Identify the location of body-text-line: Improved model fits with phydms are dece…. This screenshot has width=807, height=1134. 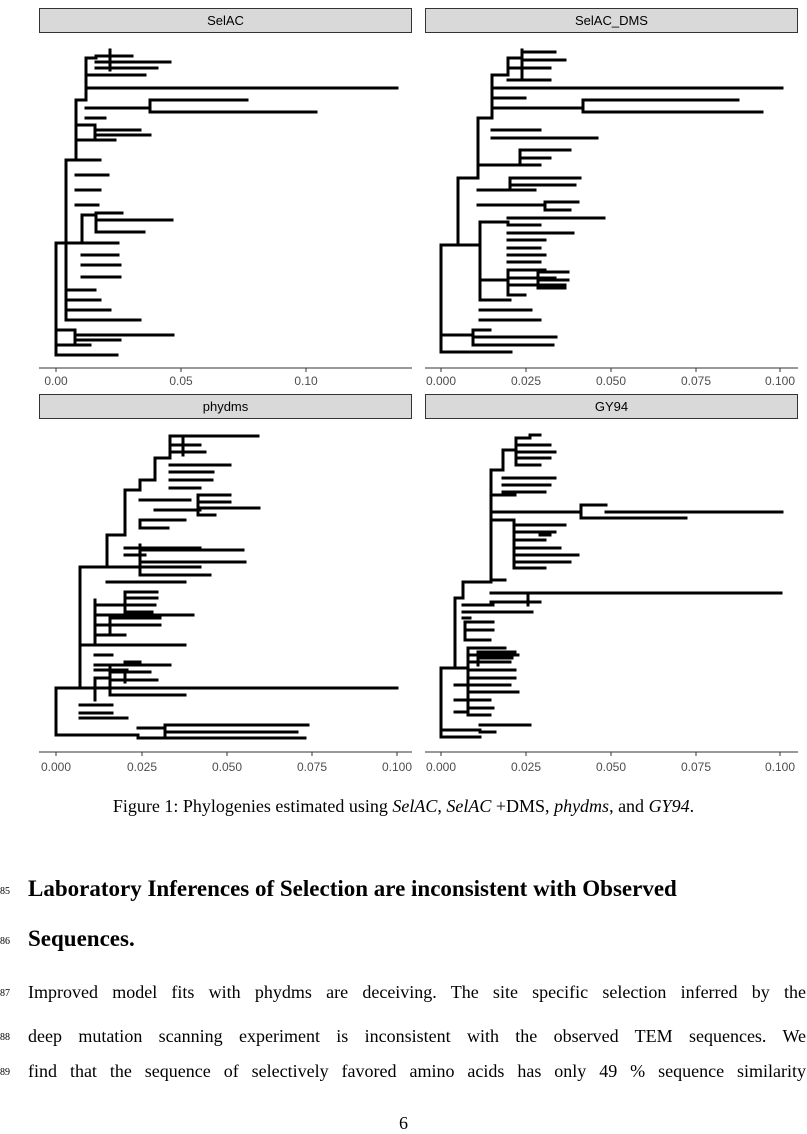
(417, 992).